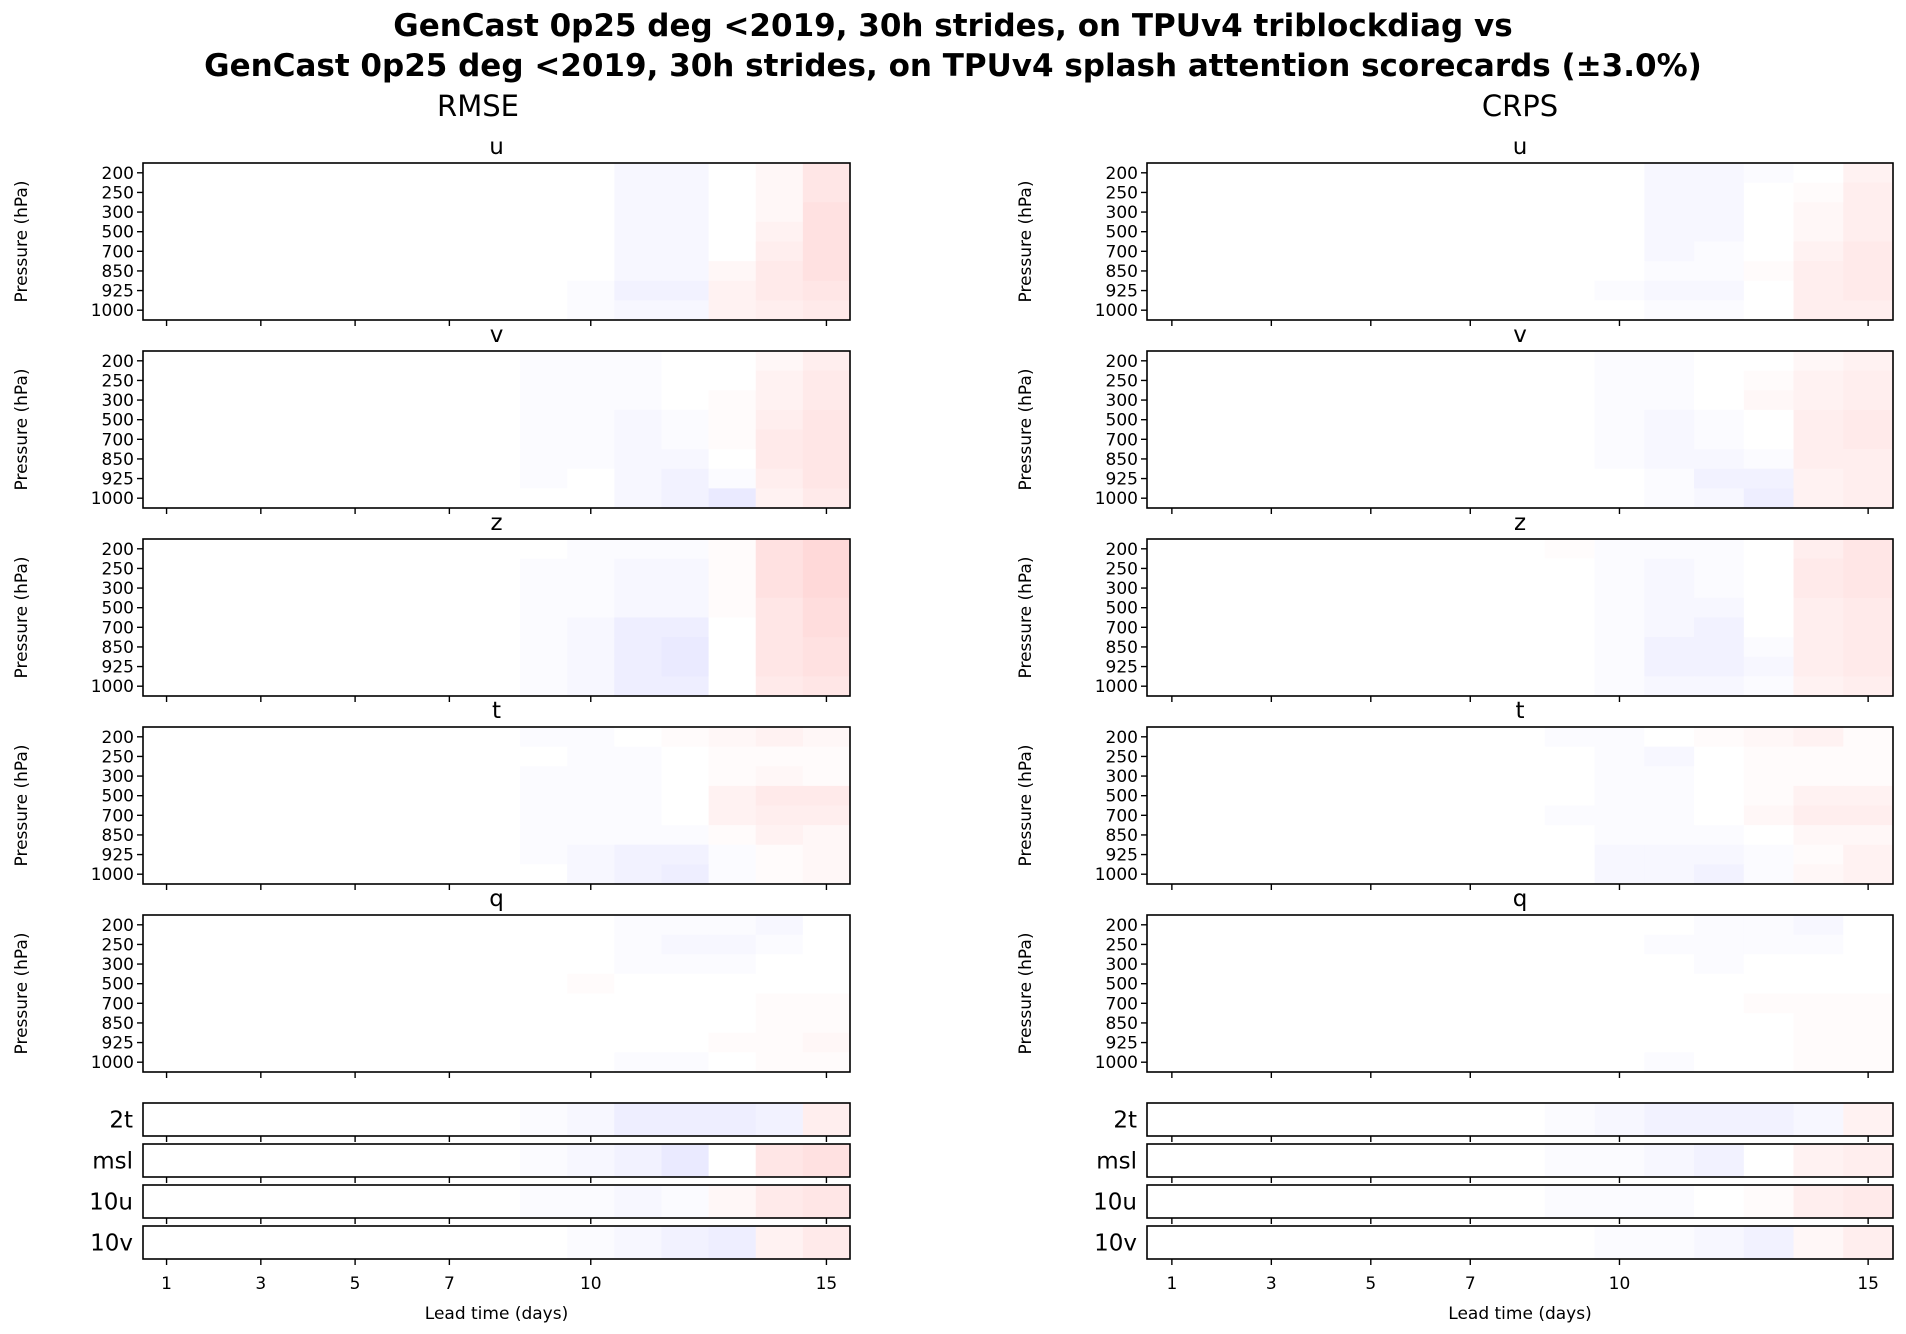  Describe the element at coordinates (22, 618) in the screenshot. I see `y-axis-label: Pressure (hPa)` at that location.